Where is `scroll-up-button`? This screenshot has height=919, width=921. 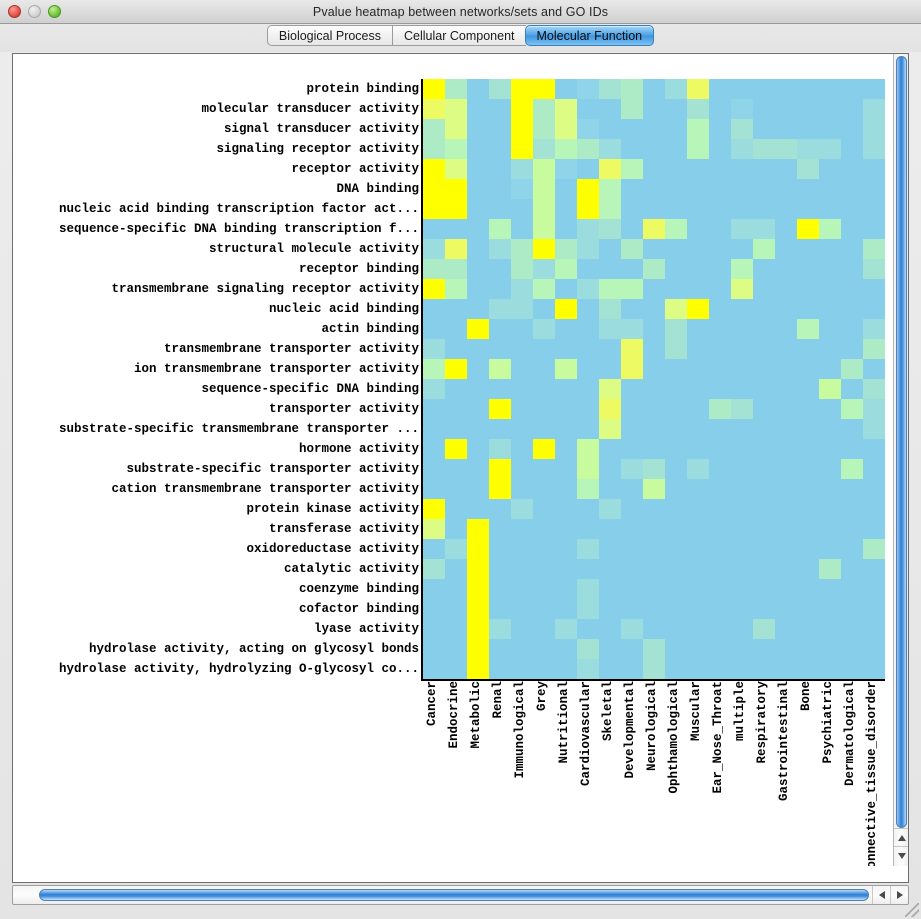 scroll-up-button is located at coordinates (901, 838).